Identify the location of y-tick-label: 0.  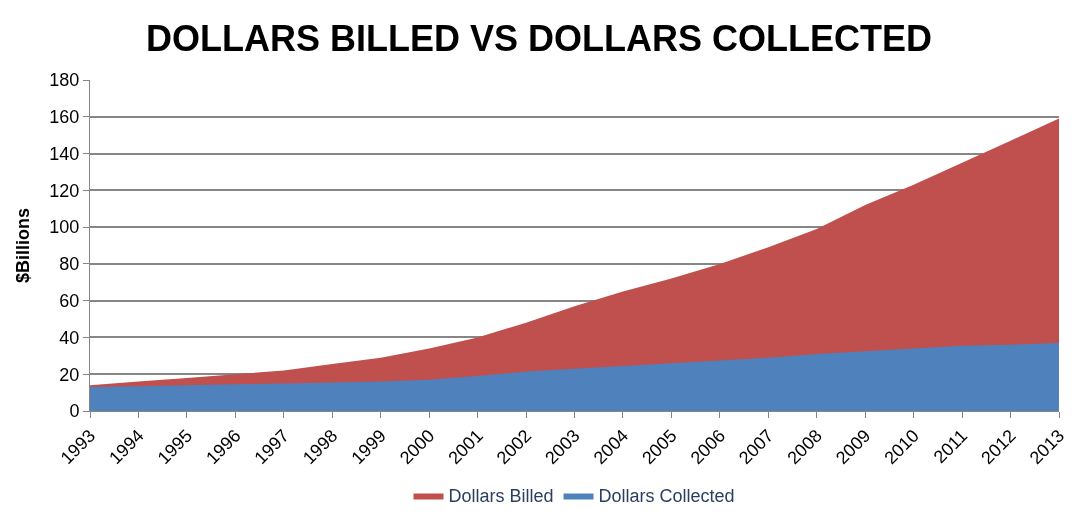
(74, 411).